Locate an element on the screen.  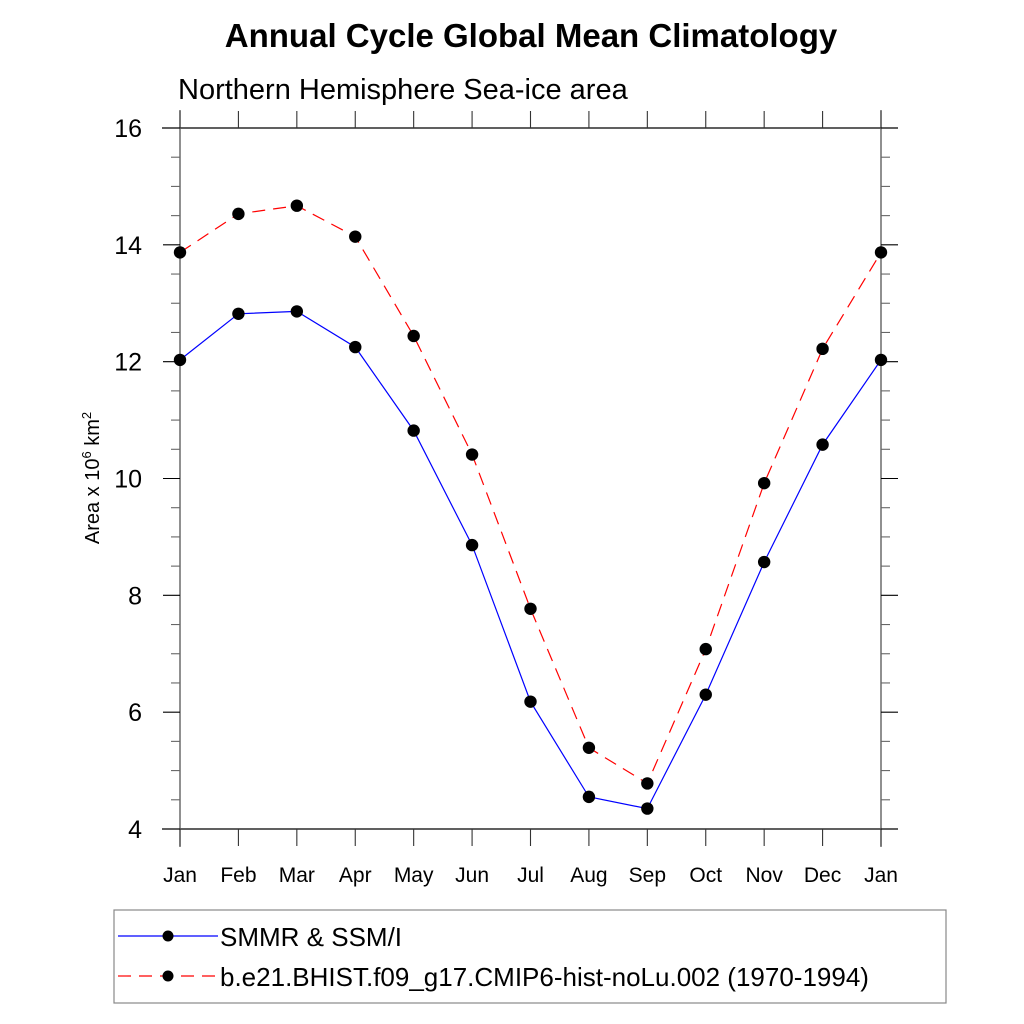
y-tick-label: 8 is located at coordinates (135, 596).